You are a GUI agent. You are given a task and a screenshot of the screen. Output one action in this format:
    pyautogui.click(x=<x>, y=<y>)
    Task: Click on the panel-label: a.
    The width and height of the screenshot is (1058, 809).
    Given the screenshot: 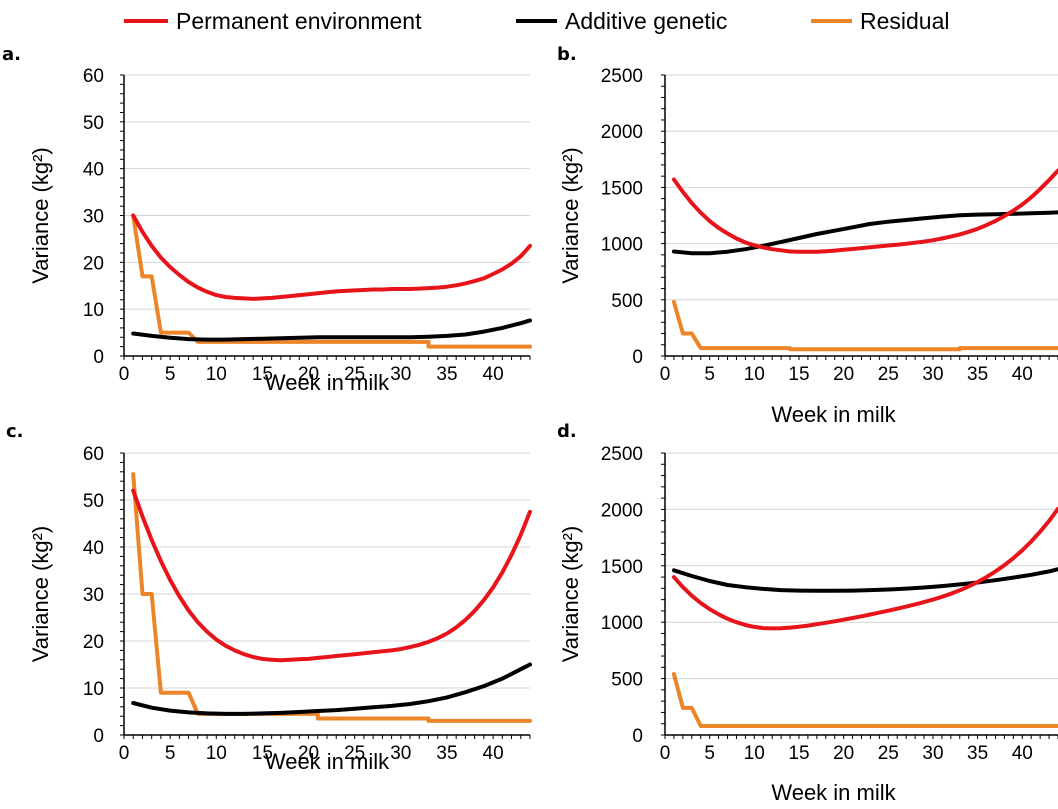 What is the action you would take?
    pyautogui.click(x=11, y=54)
    